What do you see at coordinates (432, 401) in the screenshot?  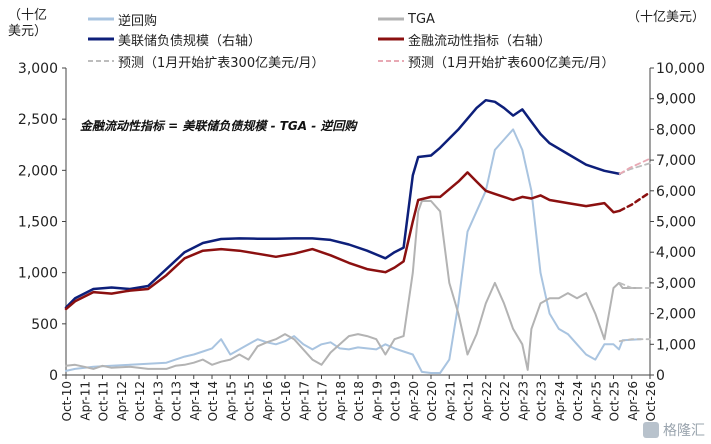 I see `x-tick-label: Oct-20` at bounding box center [432, 401].